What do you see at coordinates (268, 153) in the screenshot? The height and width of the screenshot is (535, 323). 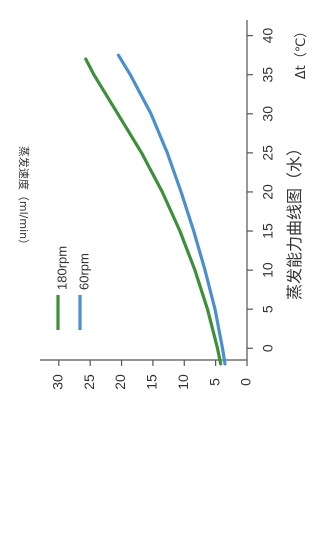 I see `x-tick-label: 25` at bounding box center [268, 153].